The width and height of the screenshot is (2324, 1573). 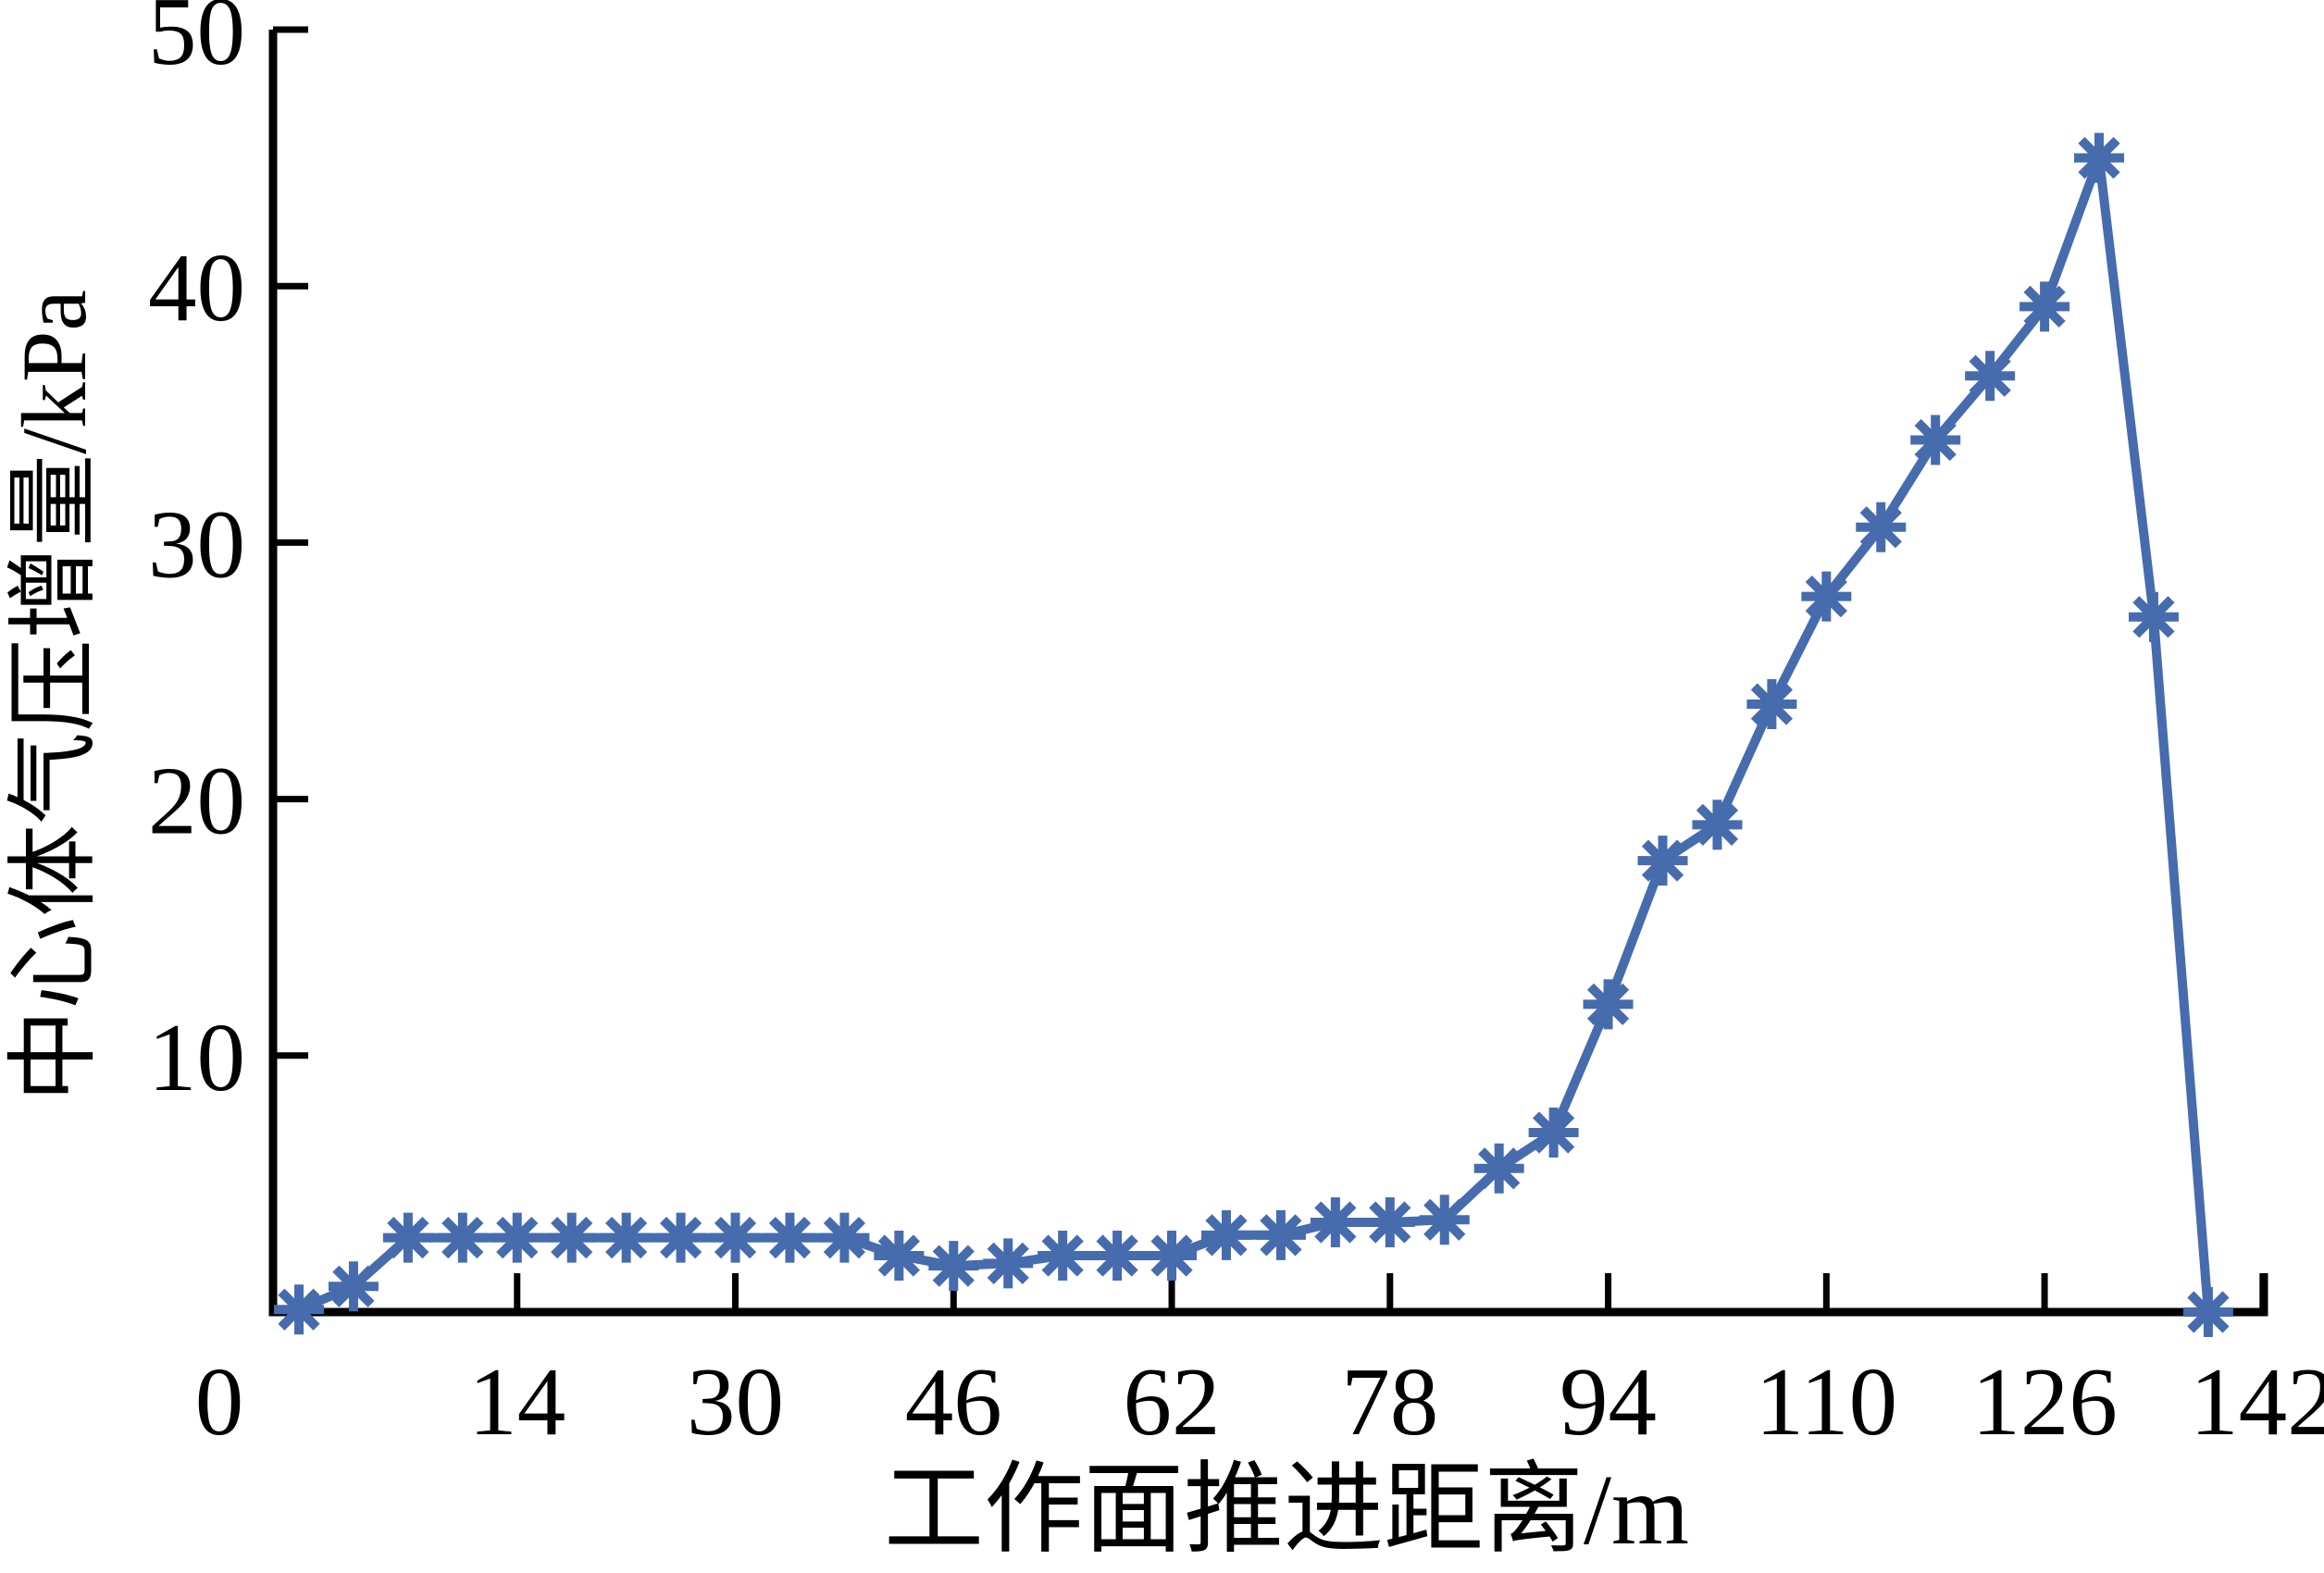 What do you see at coordinates (219, 1401) in the screenshot?
I see `x-axis-tick-label: 0` at bounding box center [219, 1401].